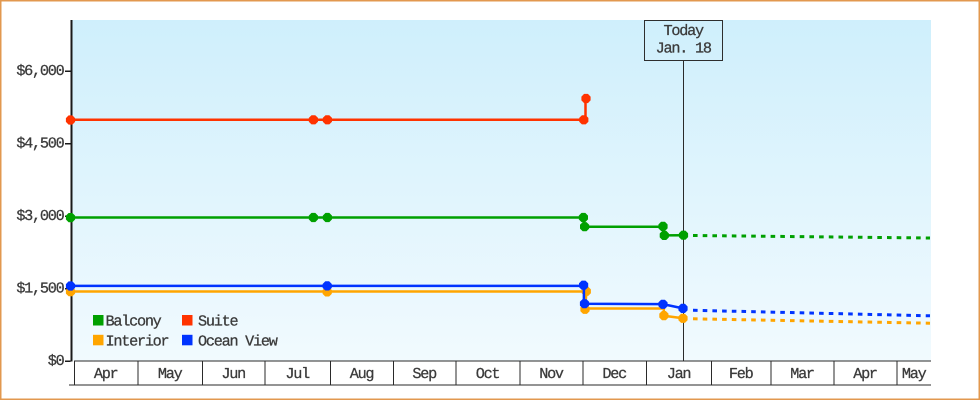  Describe the element at coordinates (679, 374) in the screenshot. I see `svg-text: Jan` at that location.